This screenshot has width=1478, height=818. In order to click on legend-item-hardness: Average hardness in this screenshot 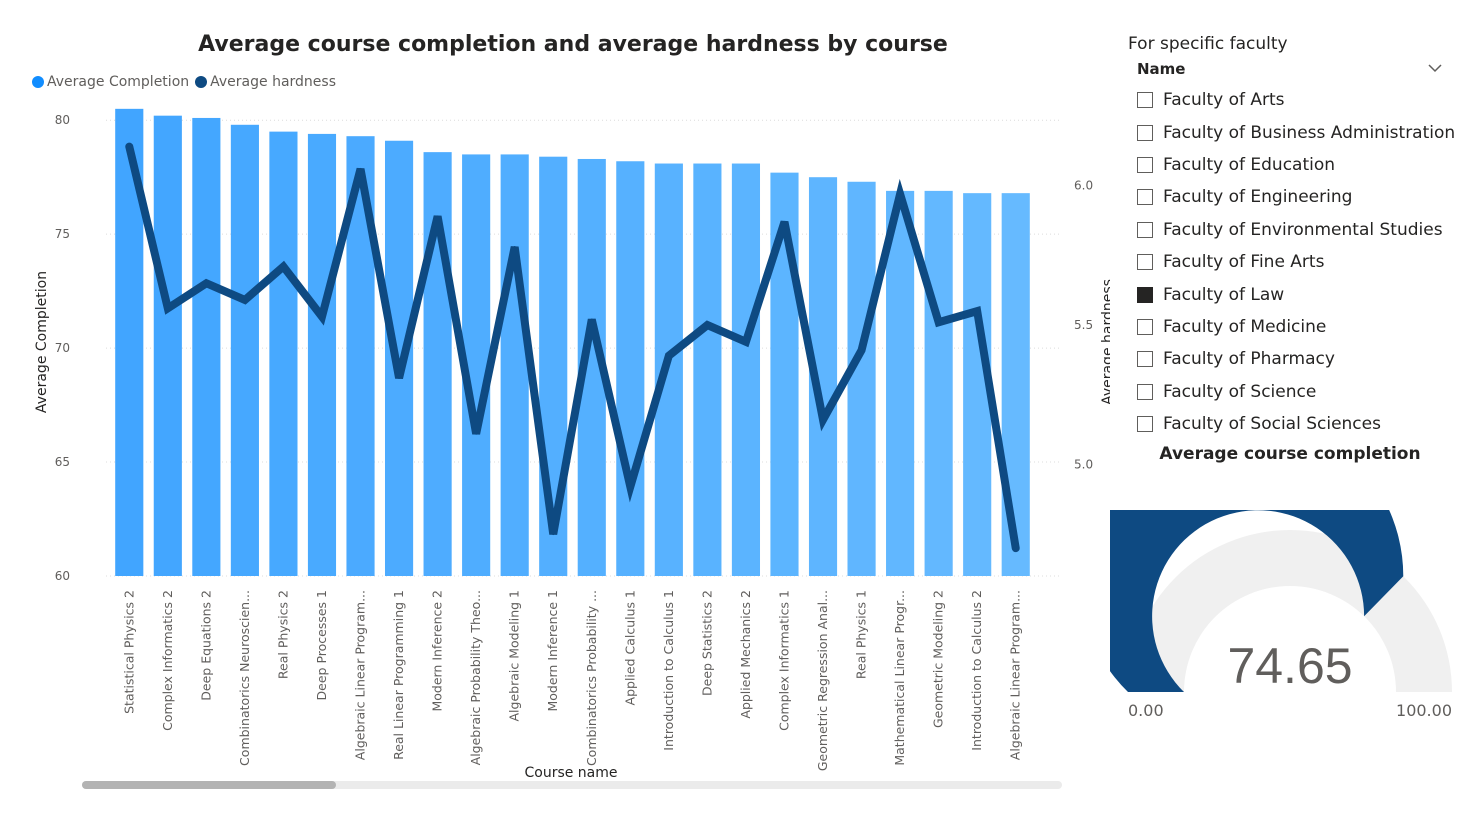, I will do `click(265, 82)`.